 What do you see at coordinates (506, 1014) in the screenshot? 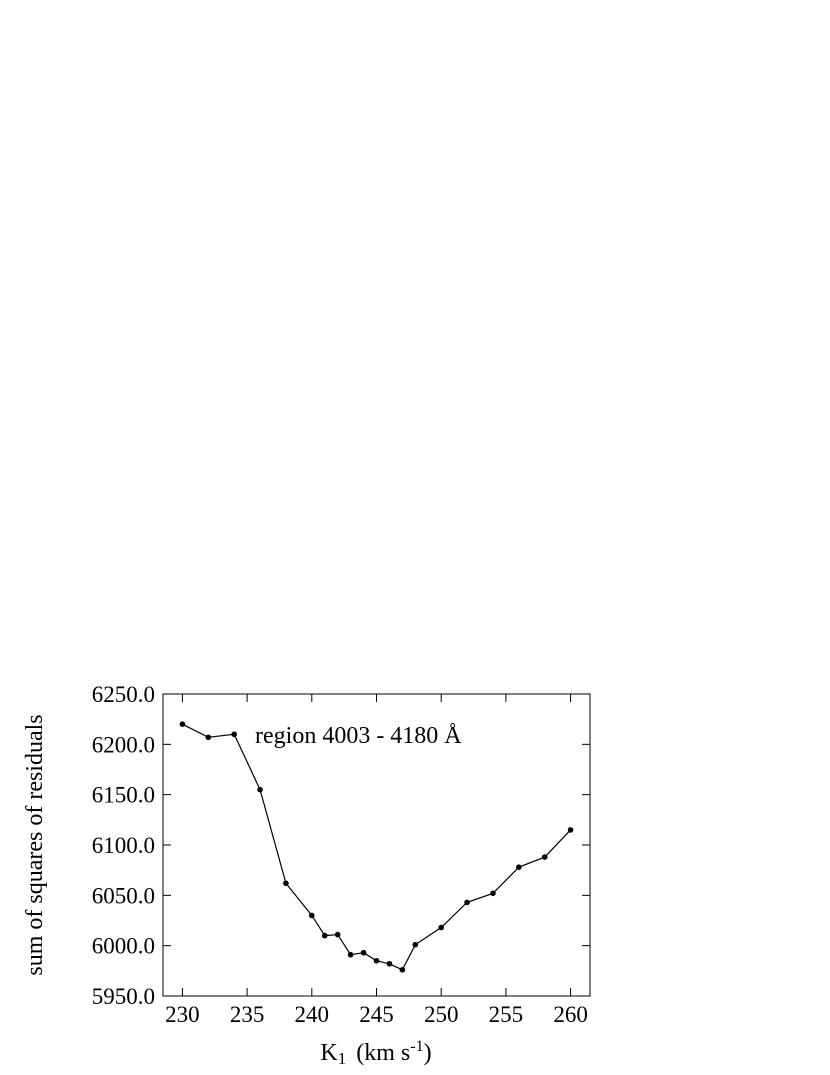
I see `x-tick-label: 255` at bounding box center [506, 1014].